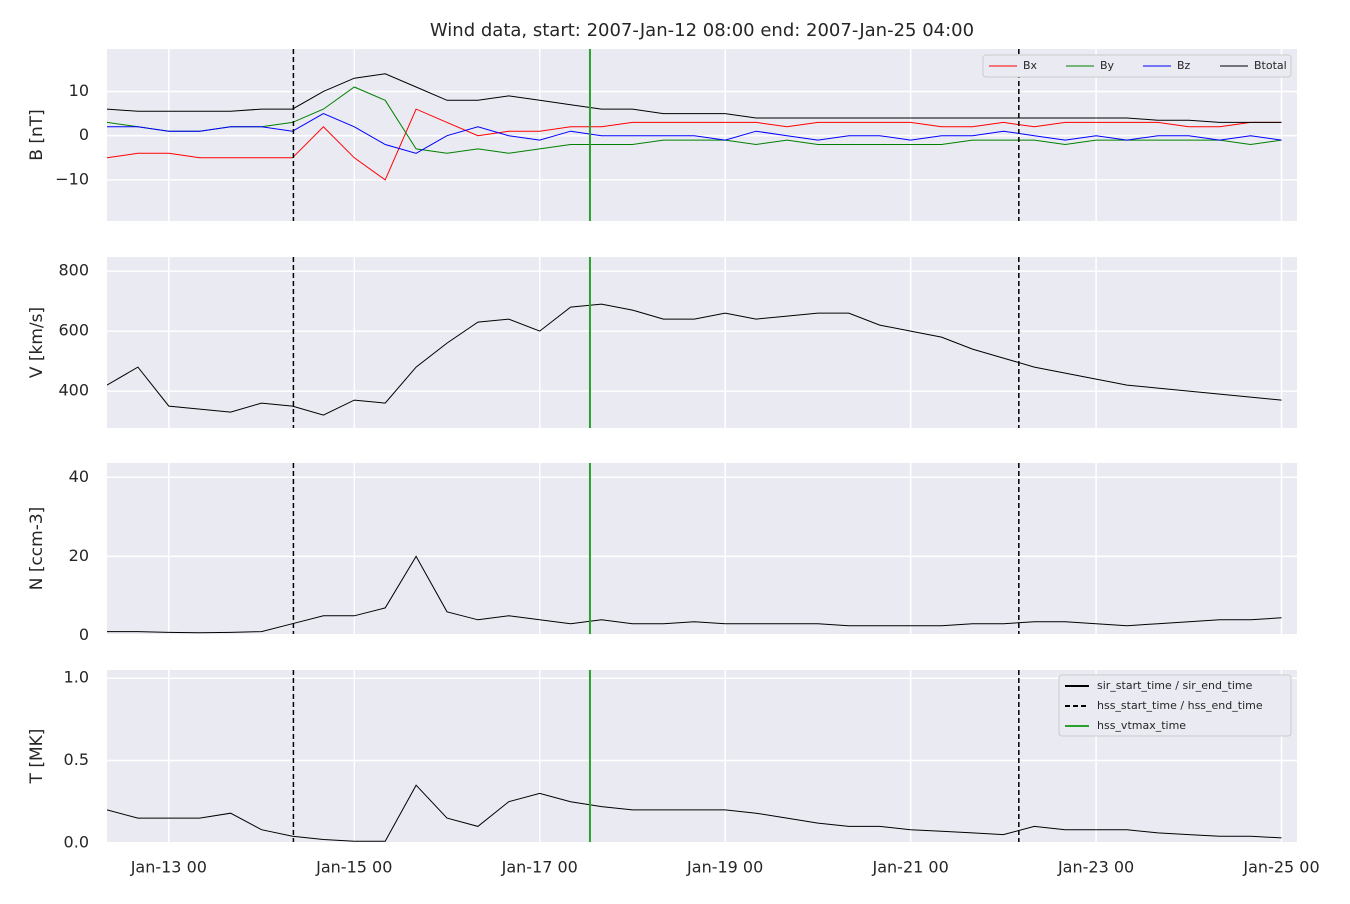 This screenshot has width=1350, height=904. What do you see at coordinates (724, 867) in the screenshot?
I see `x-tick-label: Jan-19 00` at bounding box center [724, 867].